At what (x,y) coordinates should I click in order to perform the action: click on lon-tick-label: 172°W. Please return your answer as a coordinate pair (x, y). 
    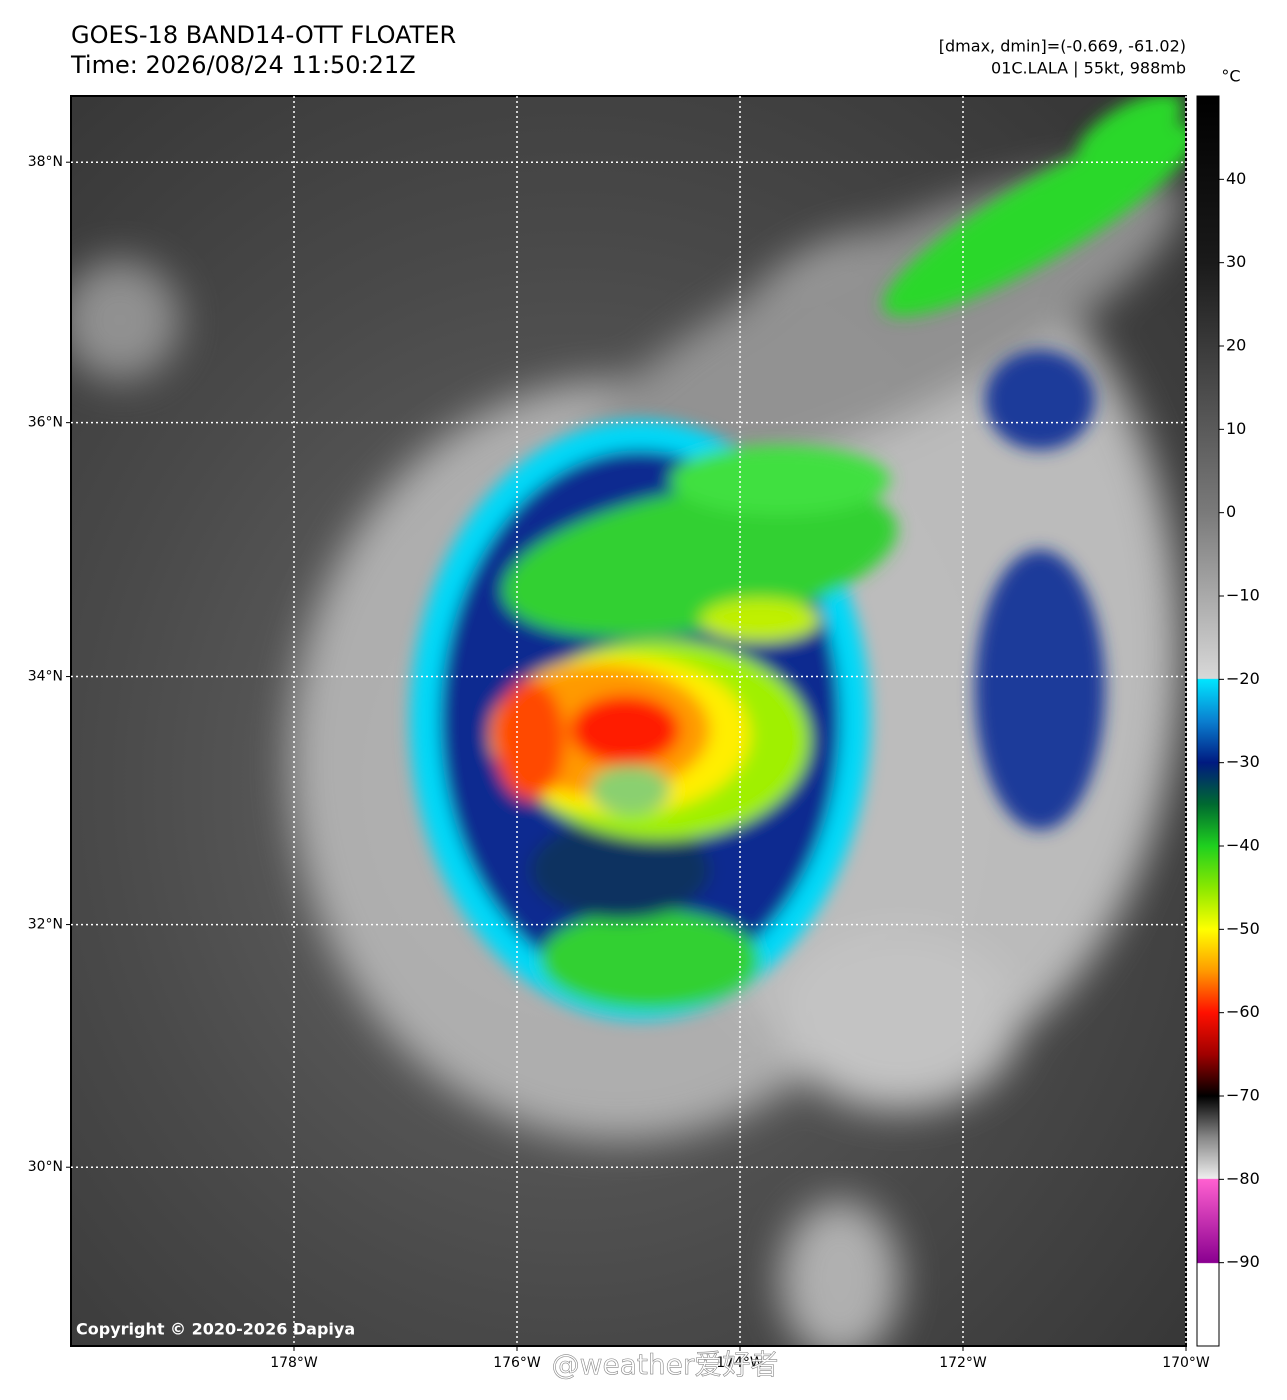
    Looking at the image, I should click on (963, 1363).